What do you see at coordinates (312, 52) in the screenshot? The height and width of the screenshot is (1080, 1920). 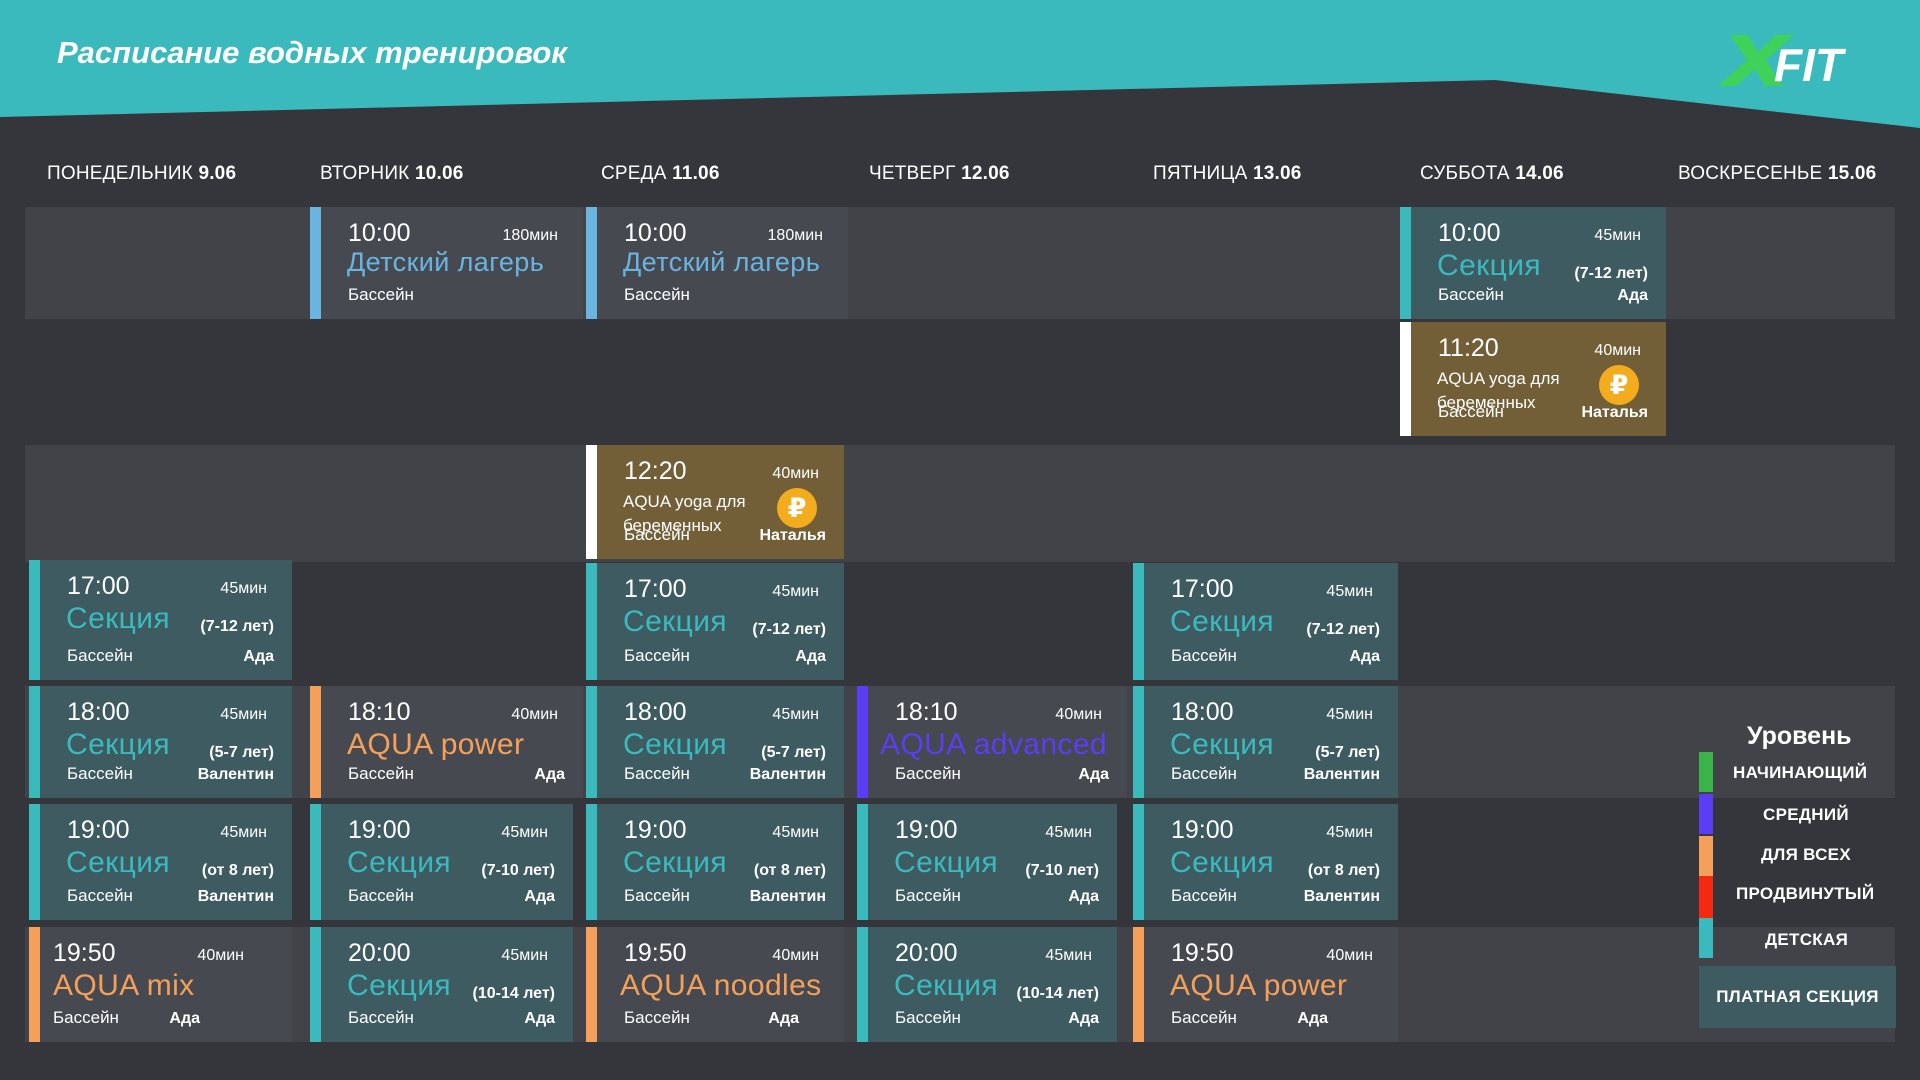 I see `page-title: Расписание водных тренировок` at bounding box center [312, 52].